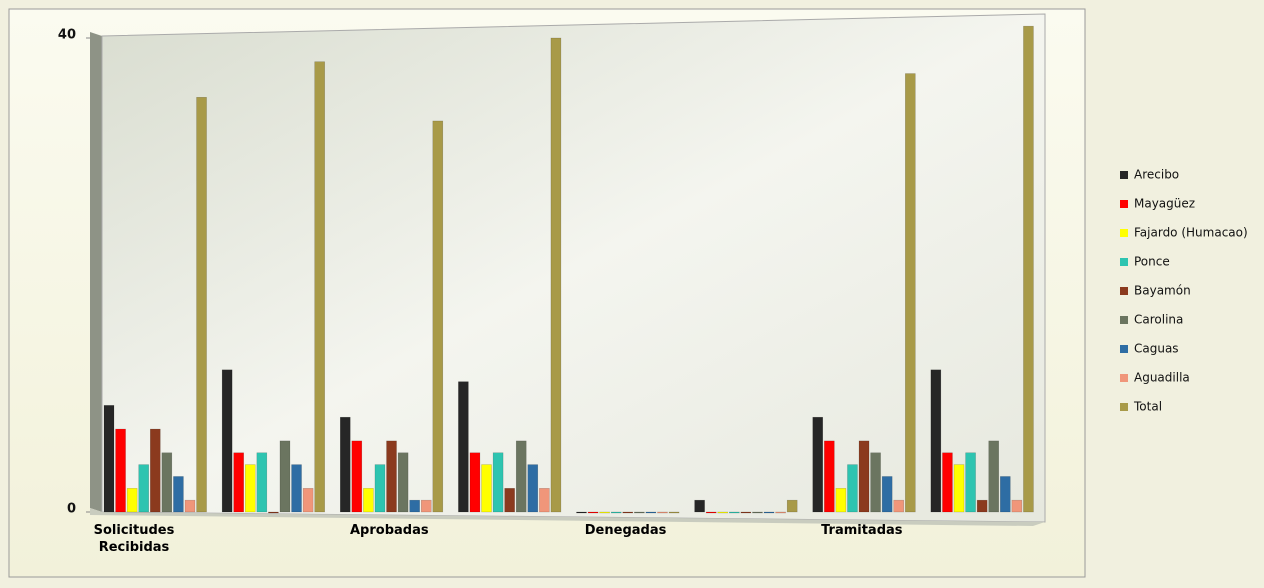  Describe the element at coordinates (1158, 320) in the screenshot. I see `legend-label: Carolina` at that location.